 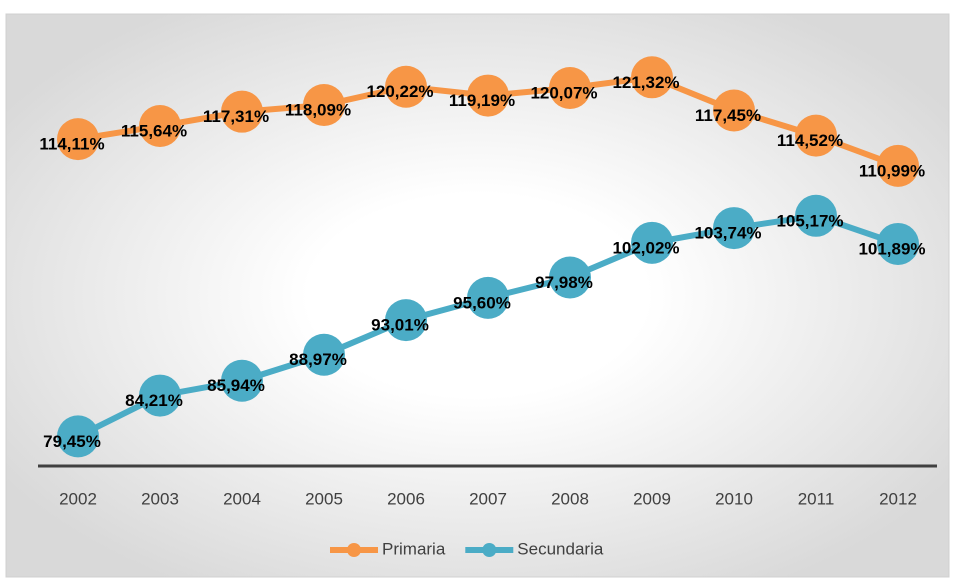 I want to click on data-label: 101,89%, so click(x=891, y=248).